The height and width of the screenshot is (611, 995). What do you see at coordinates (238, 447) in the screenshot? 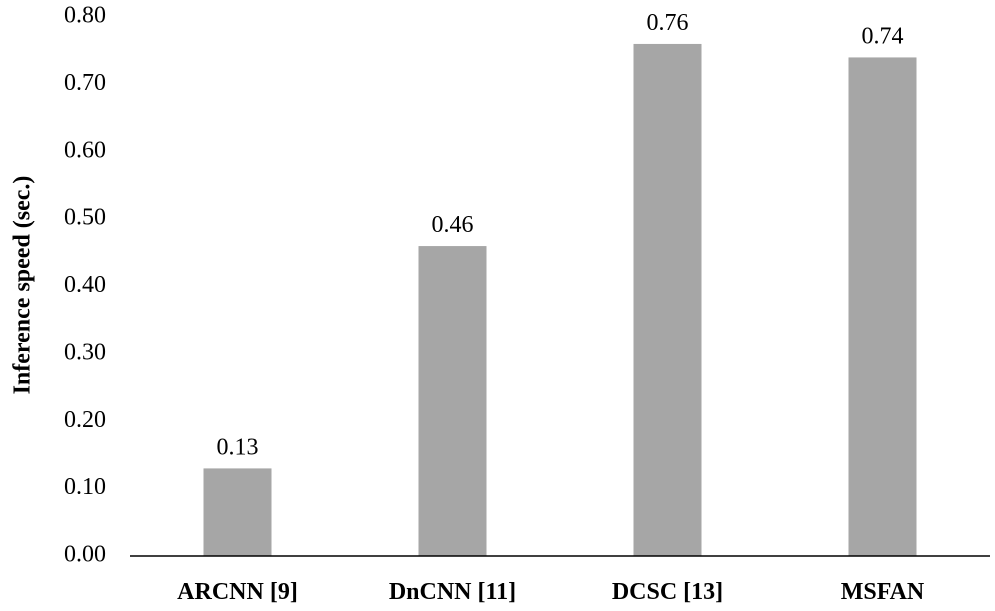
I see `bar-data-label: 0.13` at bounding box center [238, 447].